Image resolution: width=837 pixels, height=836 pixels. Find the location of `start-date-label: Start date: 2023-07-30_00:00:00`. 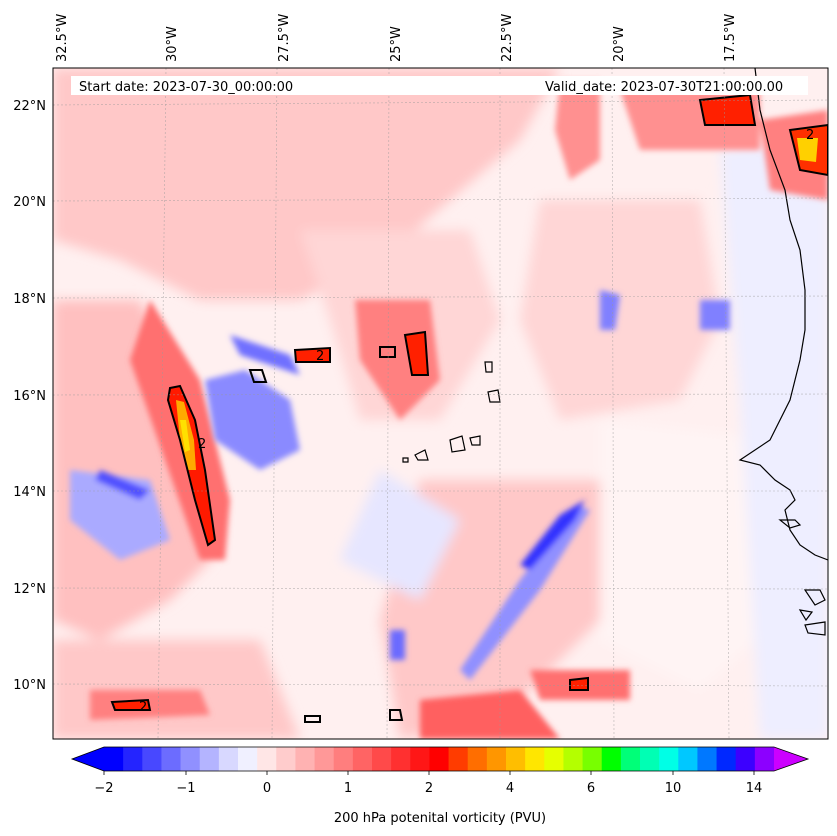

start-date-label: Start date: 2023-07-30_00:00:00 is located at coordinates (186, 87).